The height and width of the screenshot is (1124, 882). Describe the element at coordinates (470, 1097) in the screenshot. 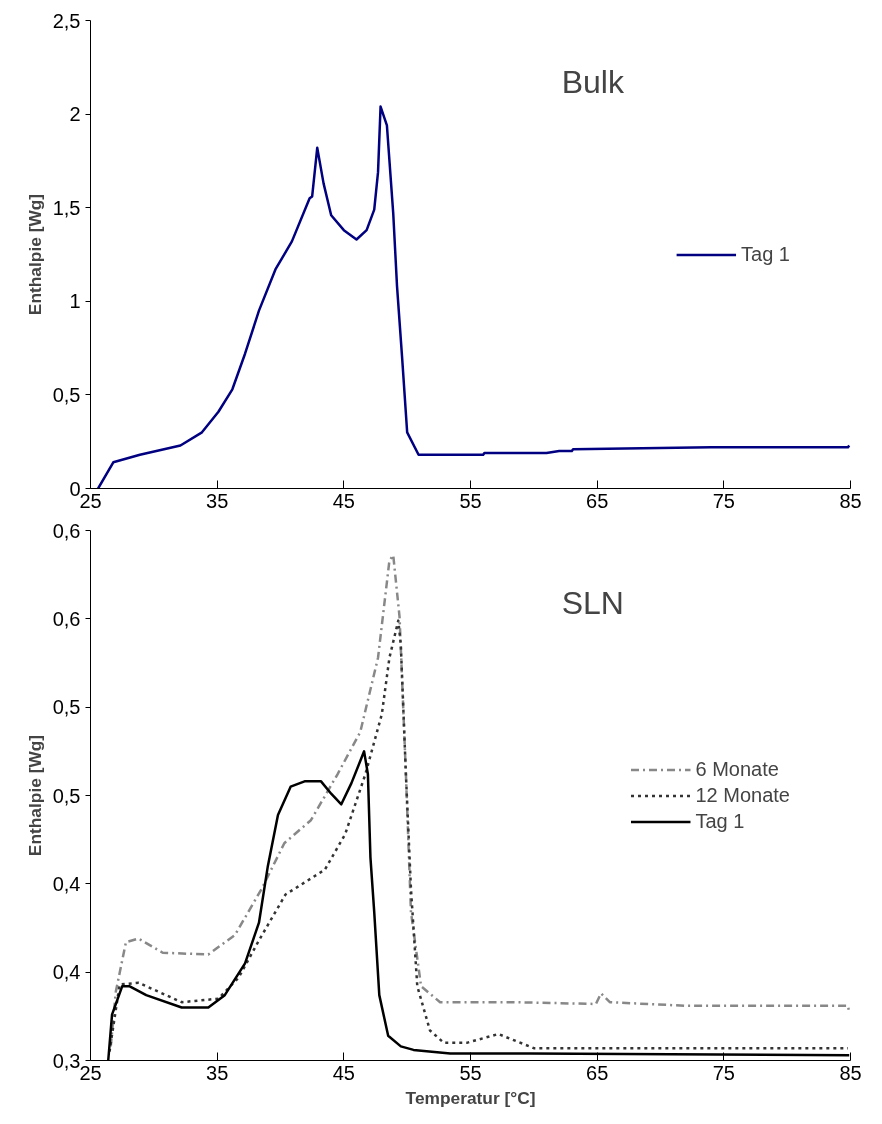

I see `x-axis-title: Temperatur [°C]` at that location.